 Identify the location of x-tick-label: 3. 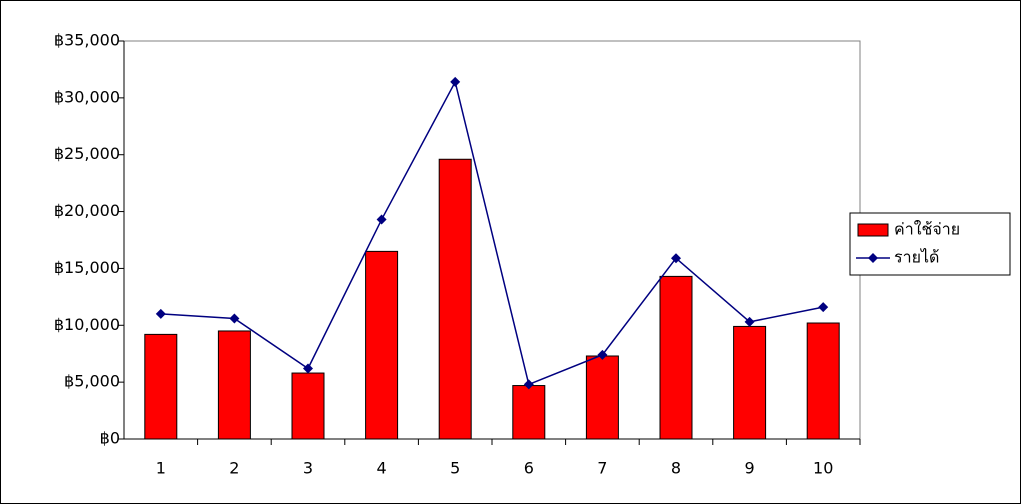
(308, 468).